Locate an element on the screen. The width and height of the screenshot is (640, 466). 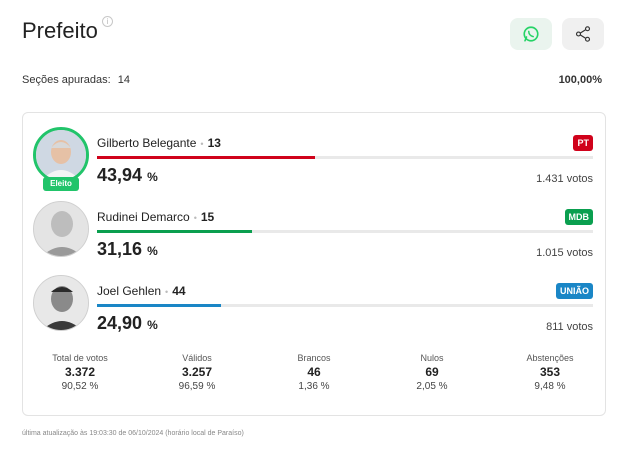
stat-label: Válidos is located at coordinates (197, 358).